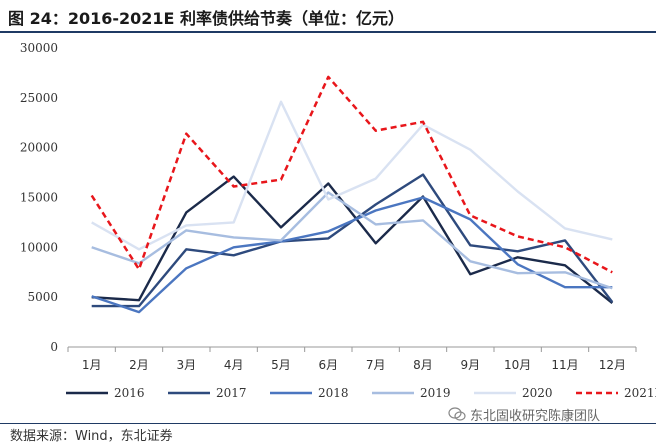 The image size is (656, 444). Describe the element at coordinates (39, 98) in the screenshot. I see `y-tick-label: 25000` at that location.